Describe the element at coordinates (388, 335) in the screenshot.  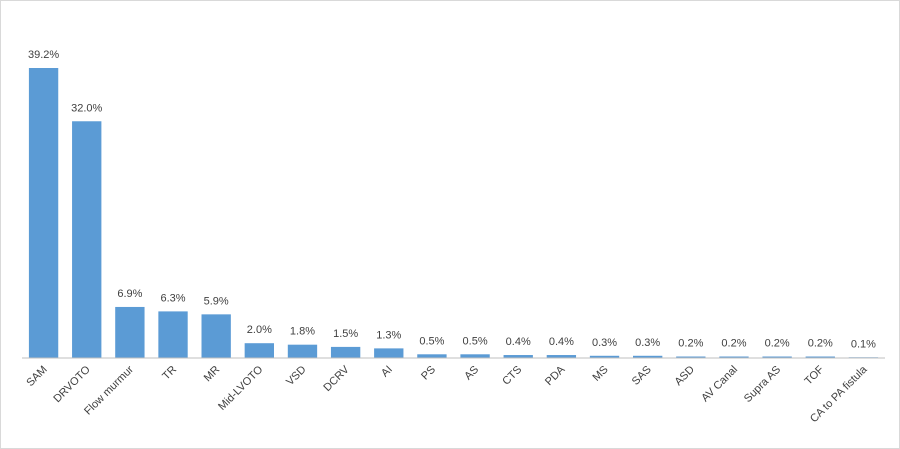
I see `value-label: 1.3%` at that location.